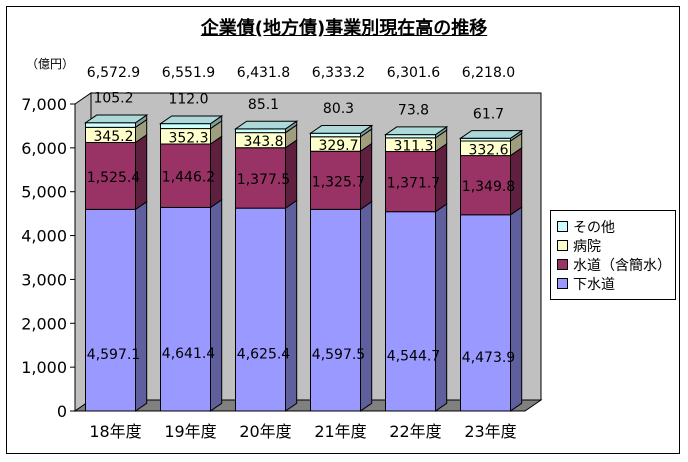  Describe the element at coordinates (263, 142) in the screenshot. I see `data-label: 343.8` at that location.